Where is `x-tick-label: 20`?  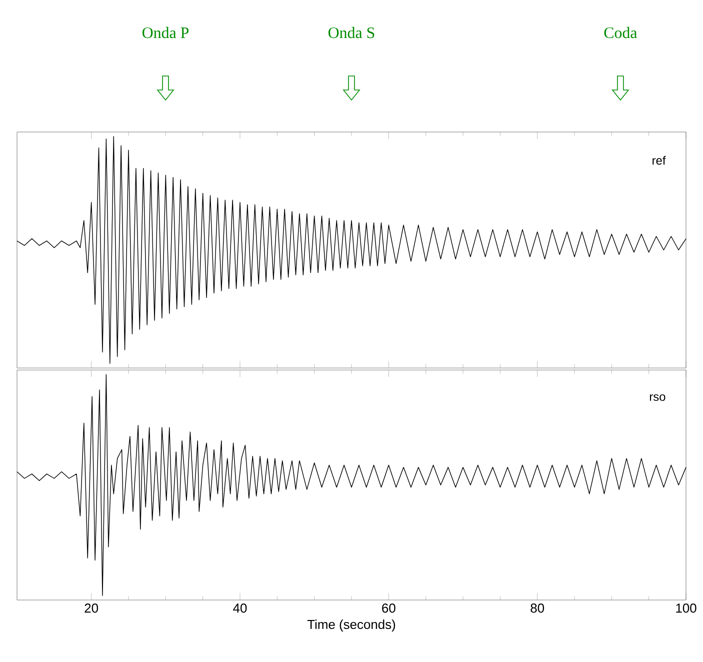 x-tick-label: 20 is located at coordinates (91, 608).